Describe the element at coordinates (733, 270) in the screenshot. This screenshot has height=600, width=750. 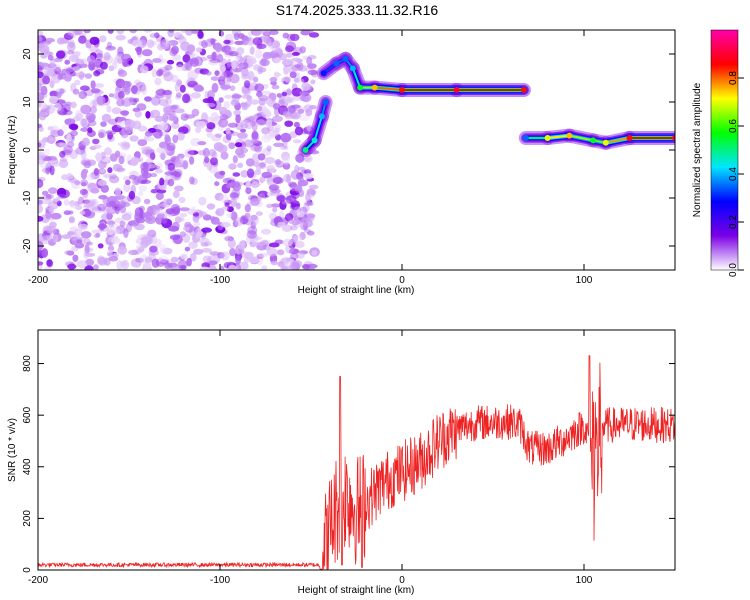
I see `colorbar-tick-label: 0.0` at that location.